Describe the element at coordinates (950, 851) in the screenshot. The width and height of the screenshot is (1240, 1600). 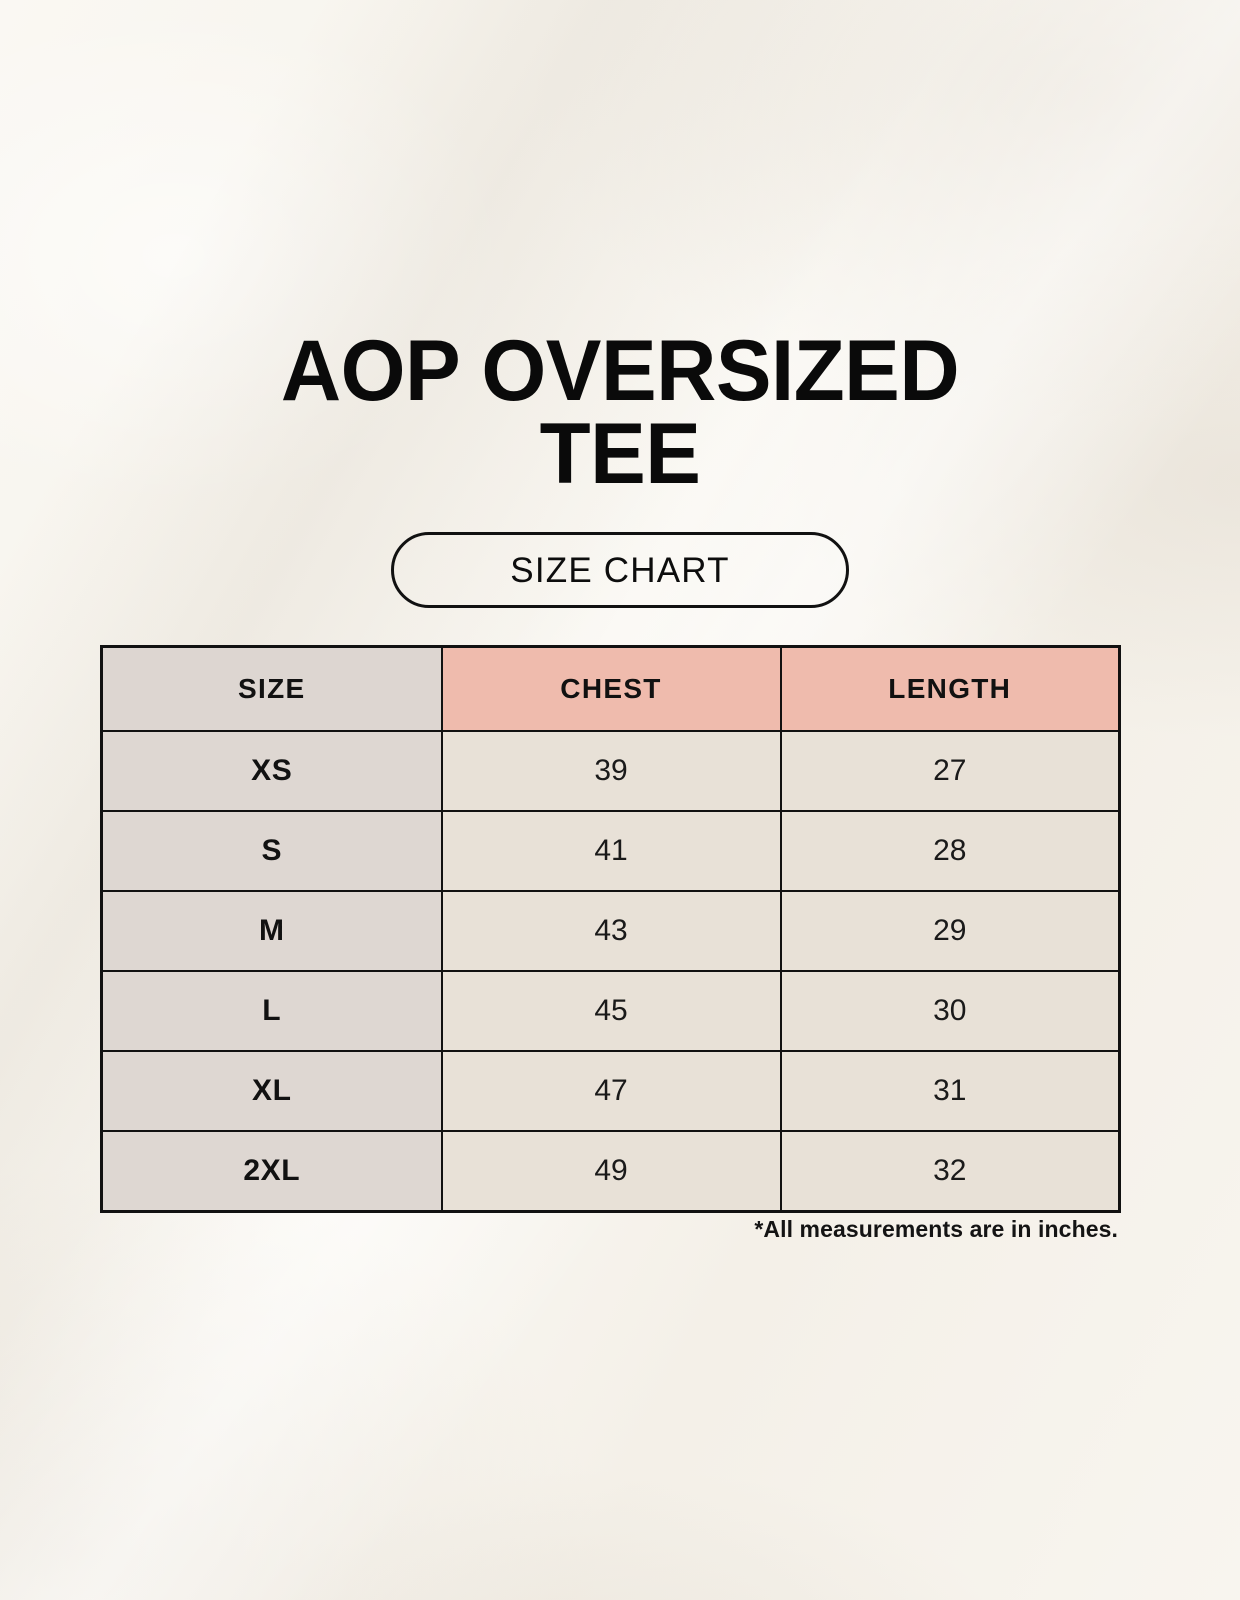
I see `cell-length: 28` at that location.